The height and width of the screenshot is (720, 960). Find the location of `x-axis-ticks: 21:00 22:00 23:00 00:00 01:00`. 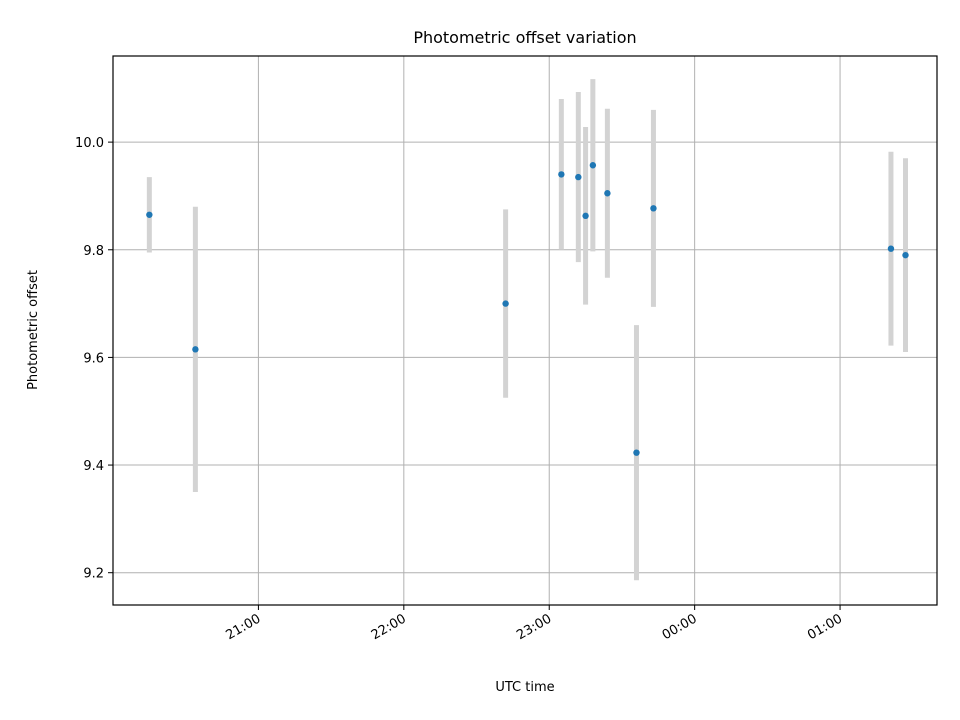

x-axis-ticks: 21:00 22:00 23:00 00:00 01:00 is located at coordinates (534, 624).